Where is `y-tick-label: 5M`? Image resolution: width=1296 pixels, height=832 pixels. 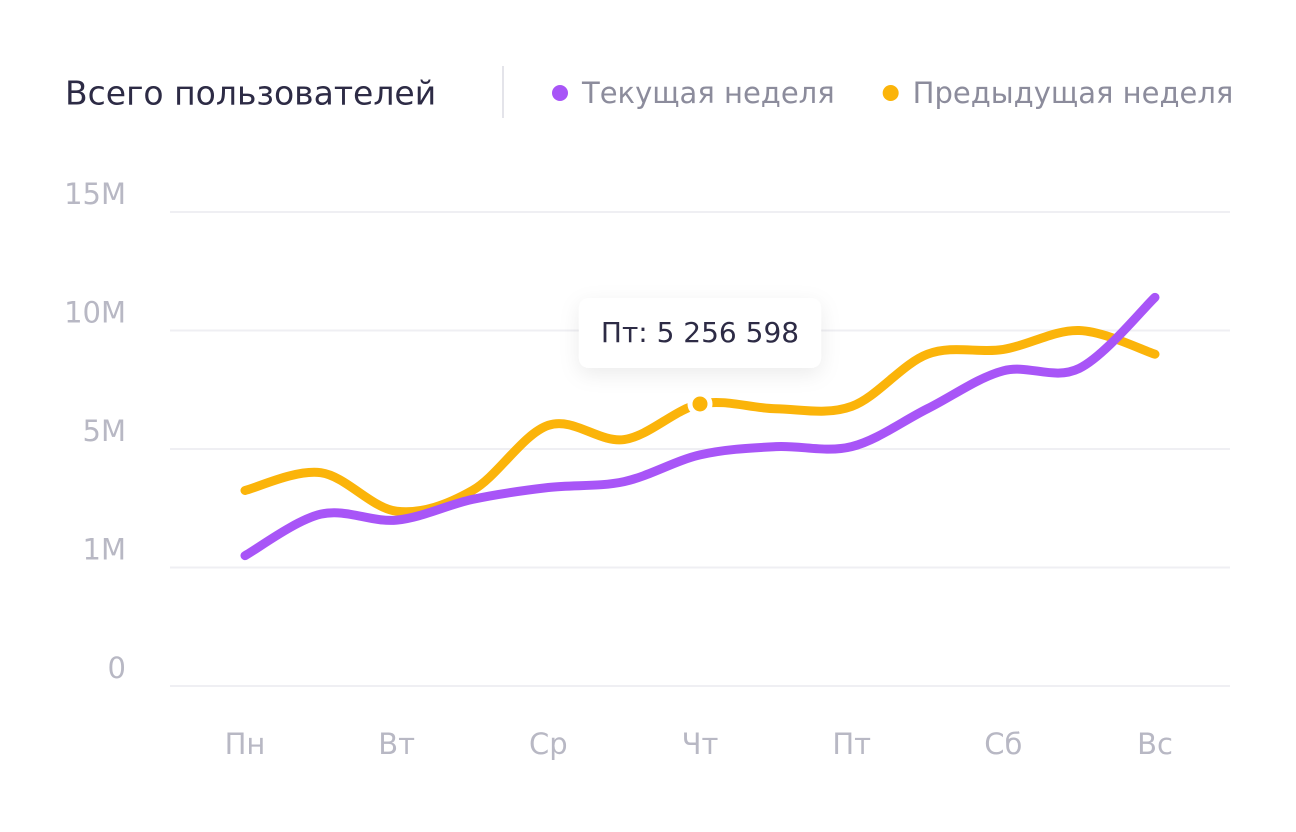
y-tick-label: 5M is located at coordinates (104, 431).